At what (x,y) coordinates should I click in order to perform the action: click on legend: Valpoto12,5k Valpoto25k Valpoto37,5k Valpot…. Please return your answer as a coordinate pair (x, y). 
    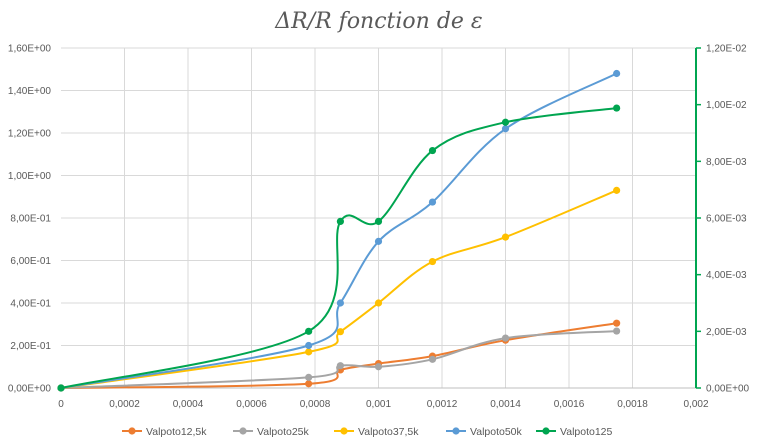
    Looking at the image, I should click on (367, 432).